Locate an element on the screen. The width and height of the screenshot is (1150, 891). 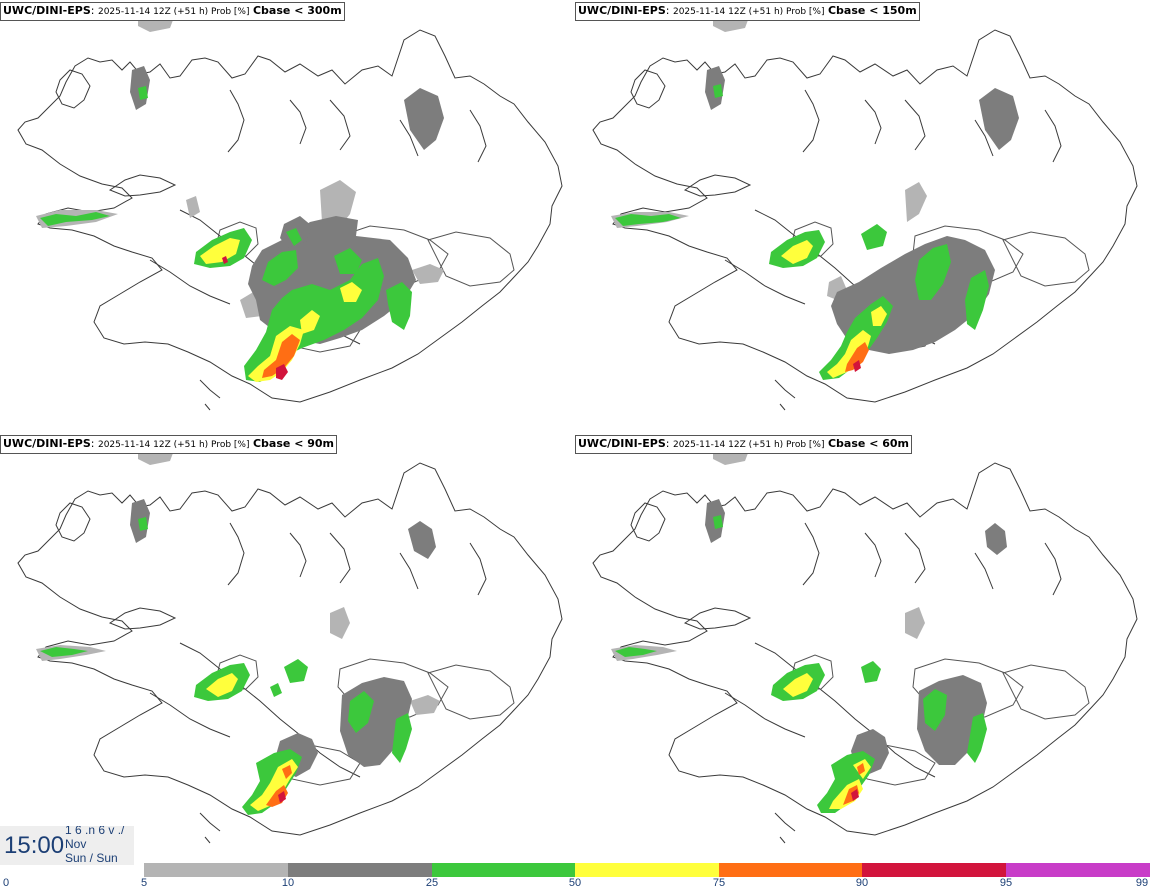
legend-tick: 25 is located at coordinates (432, 883).